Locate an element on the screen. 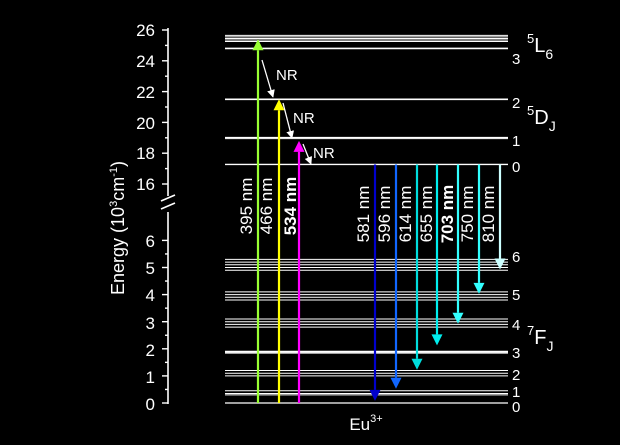 The height and width of the screenshot is (445, 620). wavelength-label: 581 nm is located at coordinates (363, 214).